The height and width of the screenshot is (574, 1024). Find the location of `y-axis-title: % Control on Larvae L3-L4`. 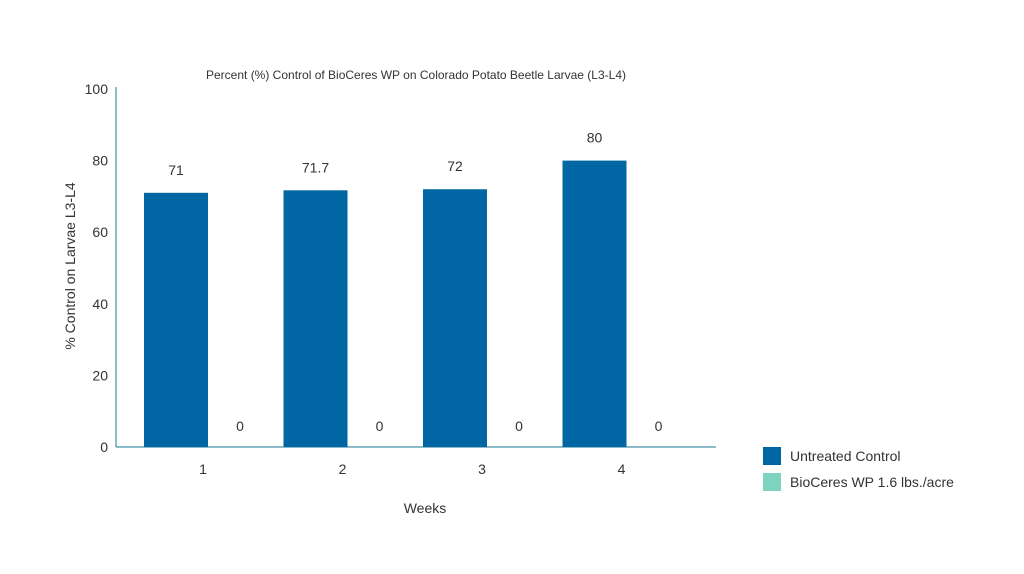

y-axis-title: % Control on Larvae L3-L4 is located at coordinates (70, 266).